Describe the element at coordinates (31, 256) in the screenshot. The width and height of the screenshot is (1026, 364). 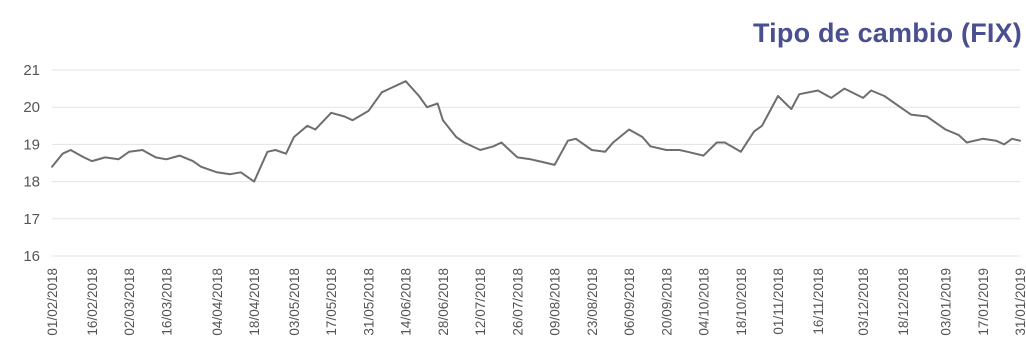
I see `y-tick-label: 16` at that location.